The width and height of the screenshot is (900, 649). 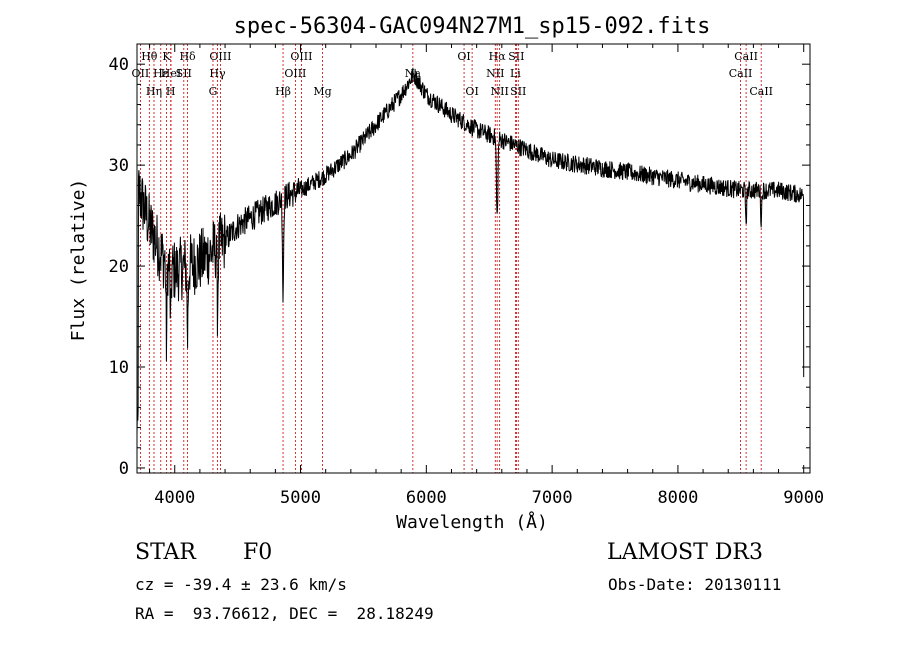 What do you see at coordinates (171, 91) in the screenshot?
I see `spectral-line-label: H` at bounding box center [171, 91].